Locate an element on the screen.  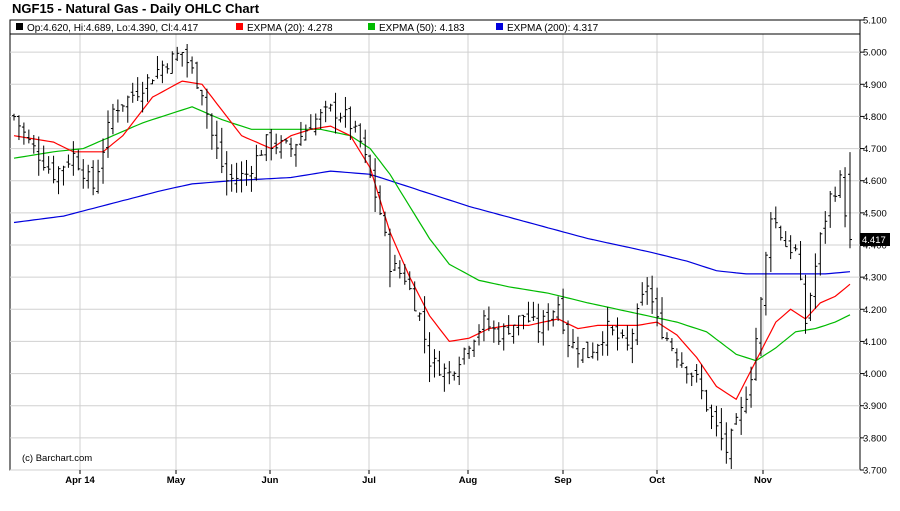
y-tick-label: 5.000 is located at coordinates (875, 53).